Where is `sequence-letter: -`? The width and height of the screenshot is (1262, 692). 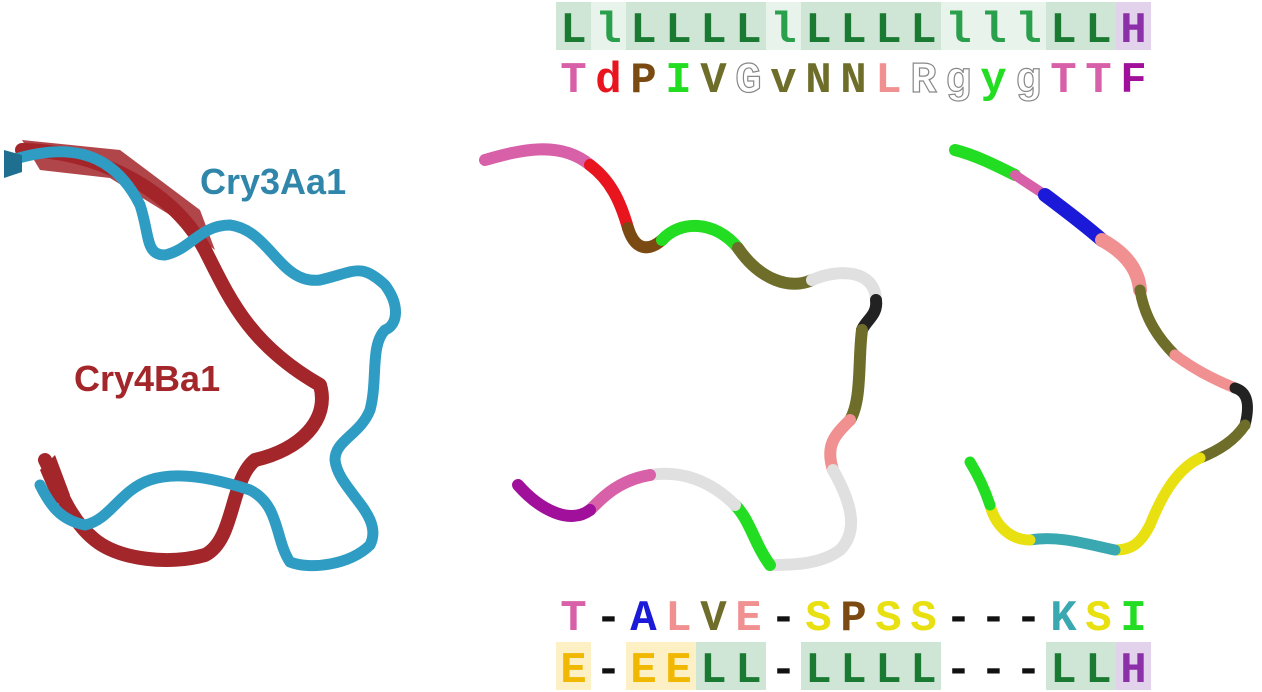
sequence-letter: - is located at coordinates (1028, 619).